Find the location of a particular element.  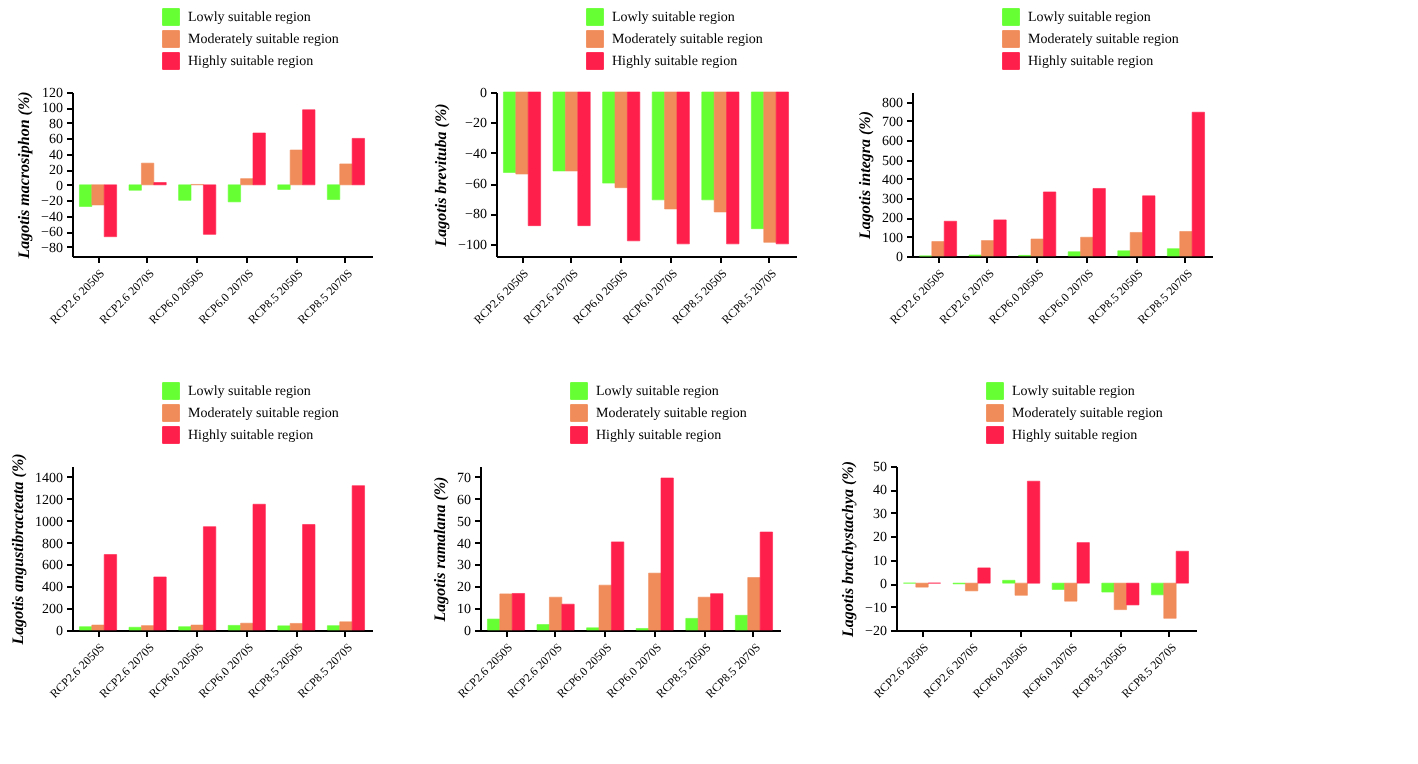

y-axis-title: Lagotis angustibracteata (%) is located at coordinates (18, 549).